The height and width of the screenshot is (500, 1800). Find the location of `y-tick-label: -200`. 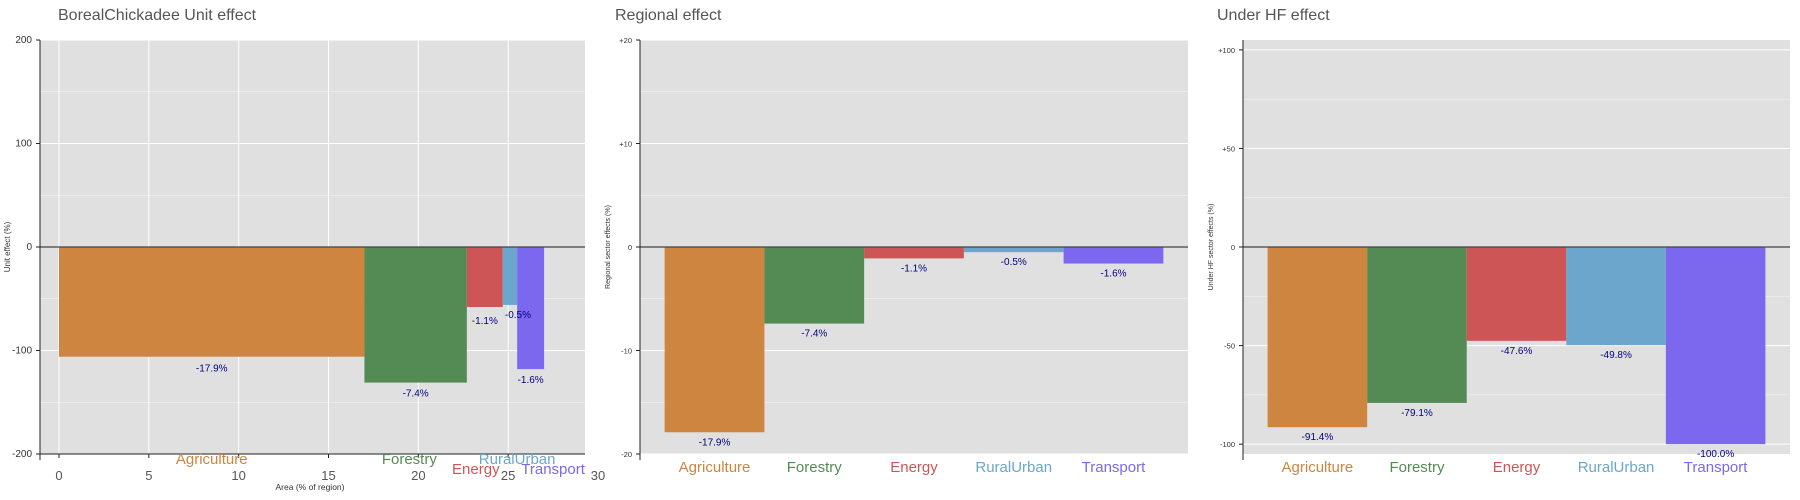

y-tick-label: -200 is located at coordinates (22, 454).